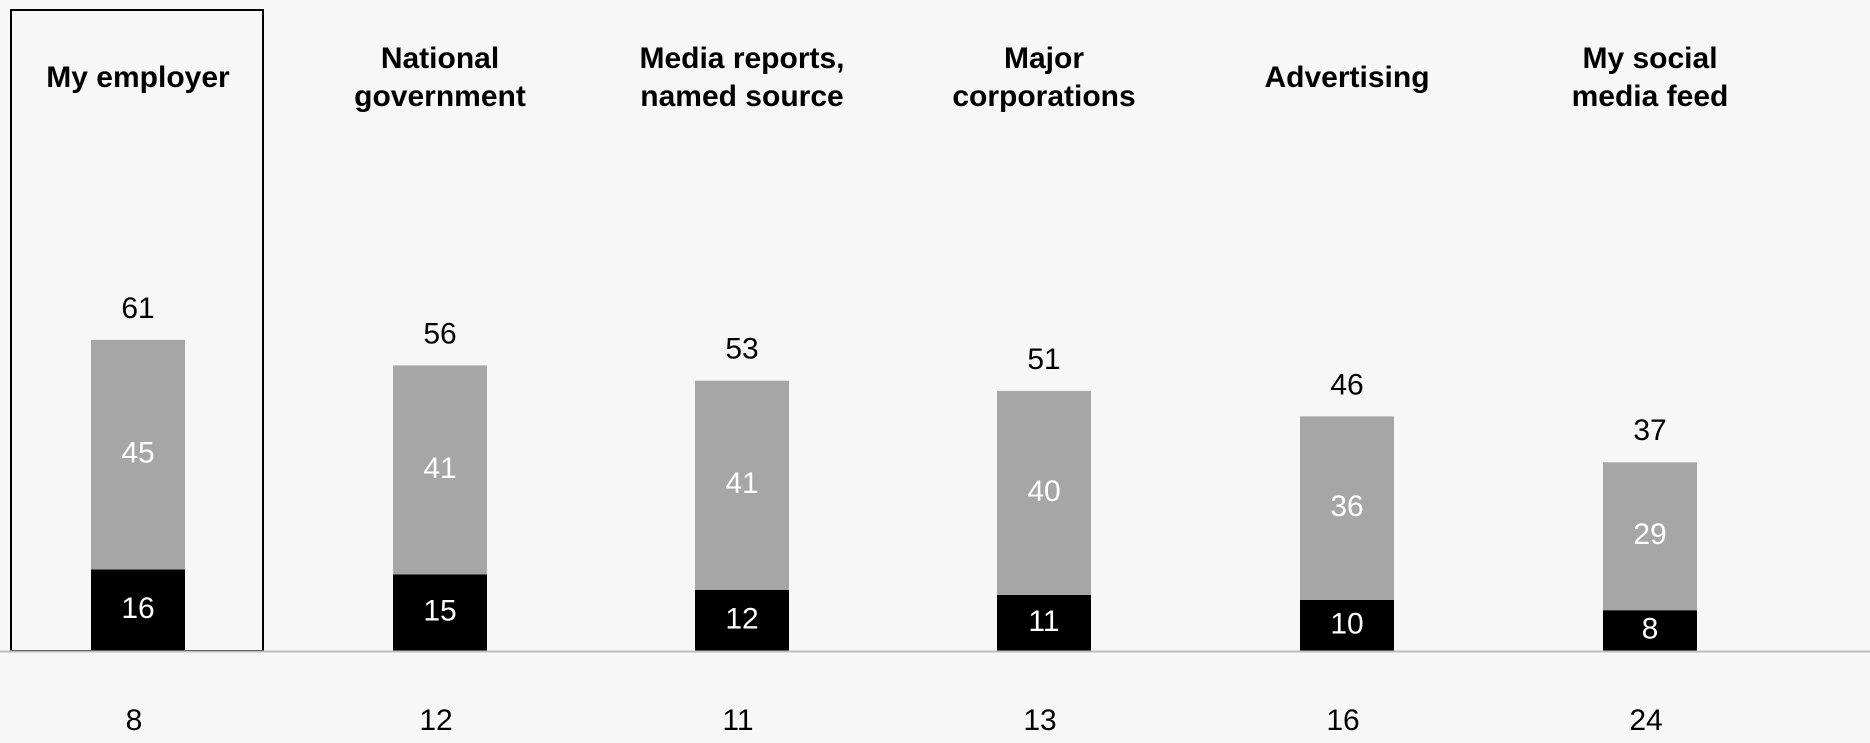  I want to click on category-label-line: named source, so click(741, 96).